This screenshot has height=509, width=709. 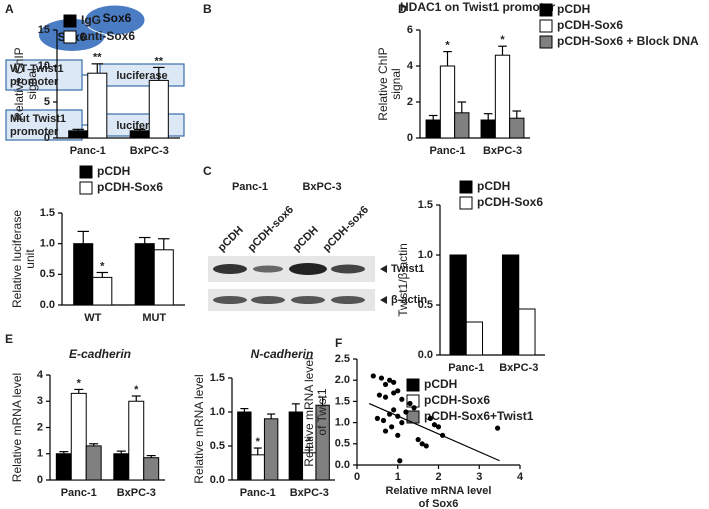 I want to click on y-tick-label: 2.0, so click(x=342, y=380).